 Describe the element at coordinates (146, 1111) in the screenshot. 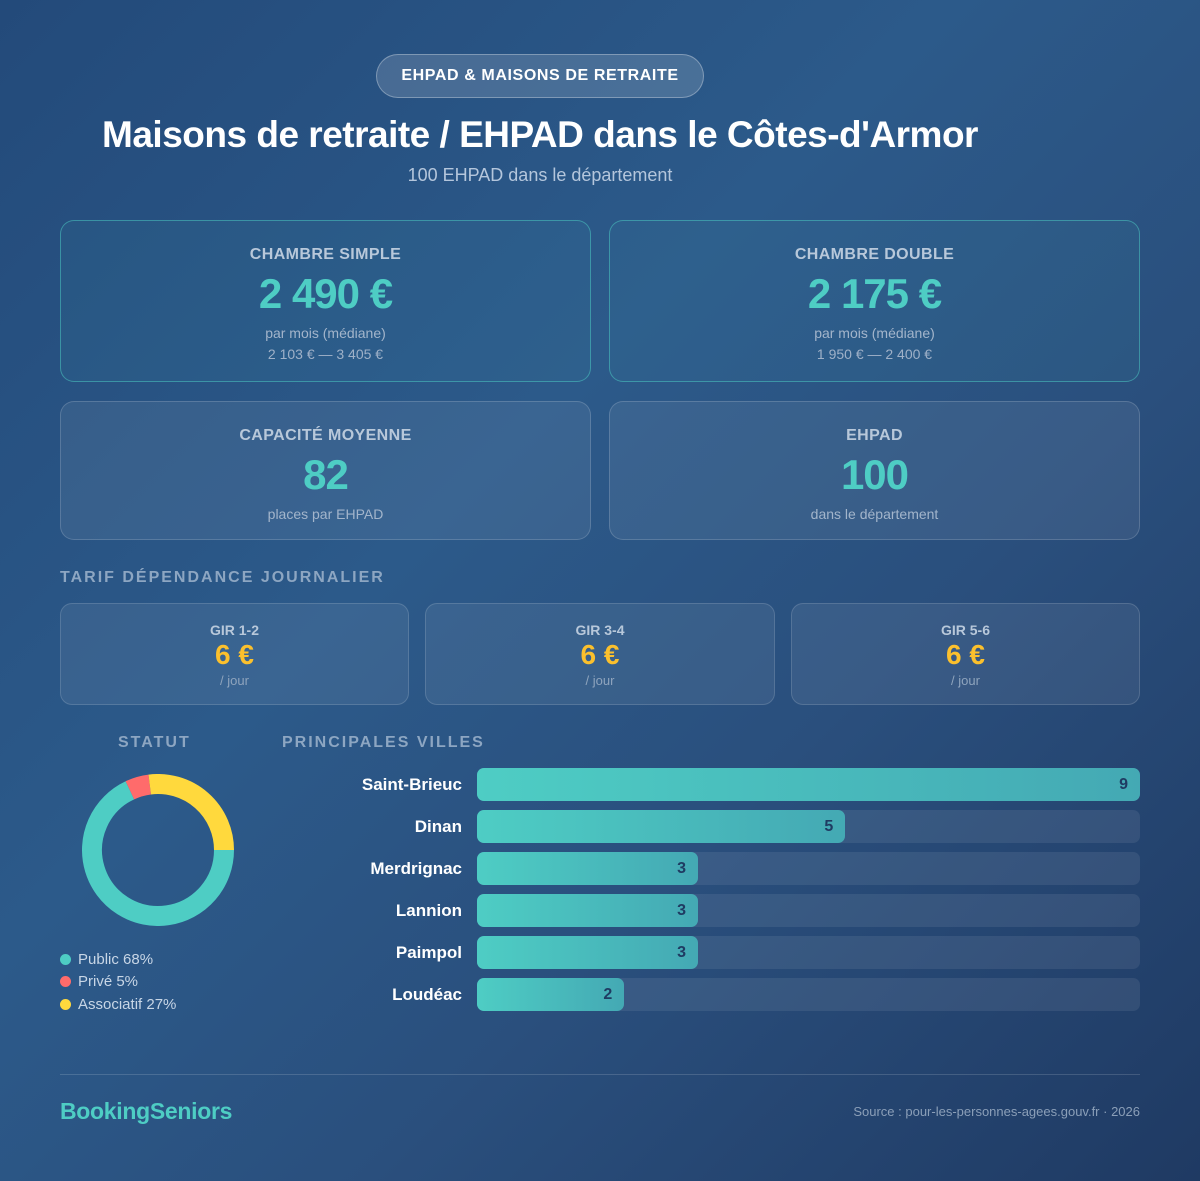

I see `brand-logo: BookingSeniors` at that location.